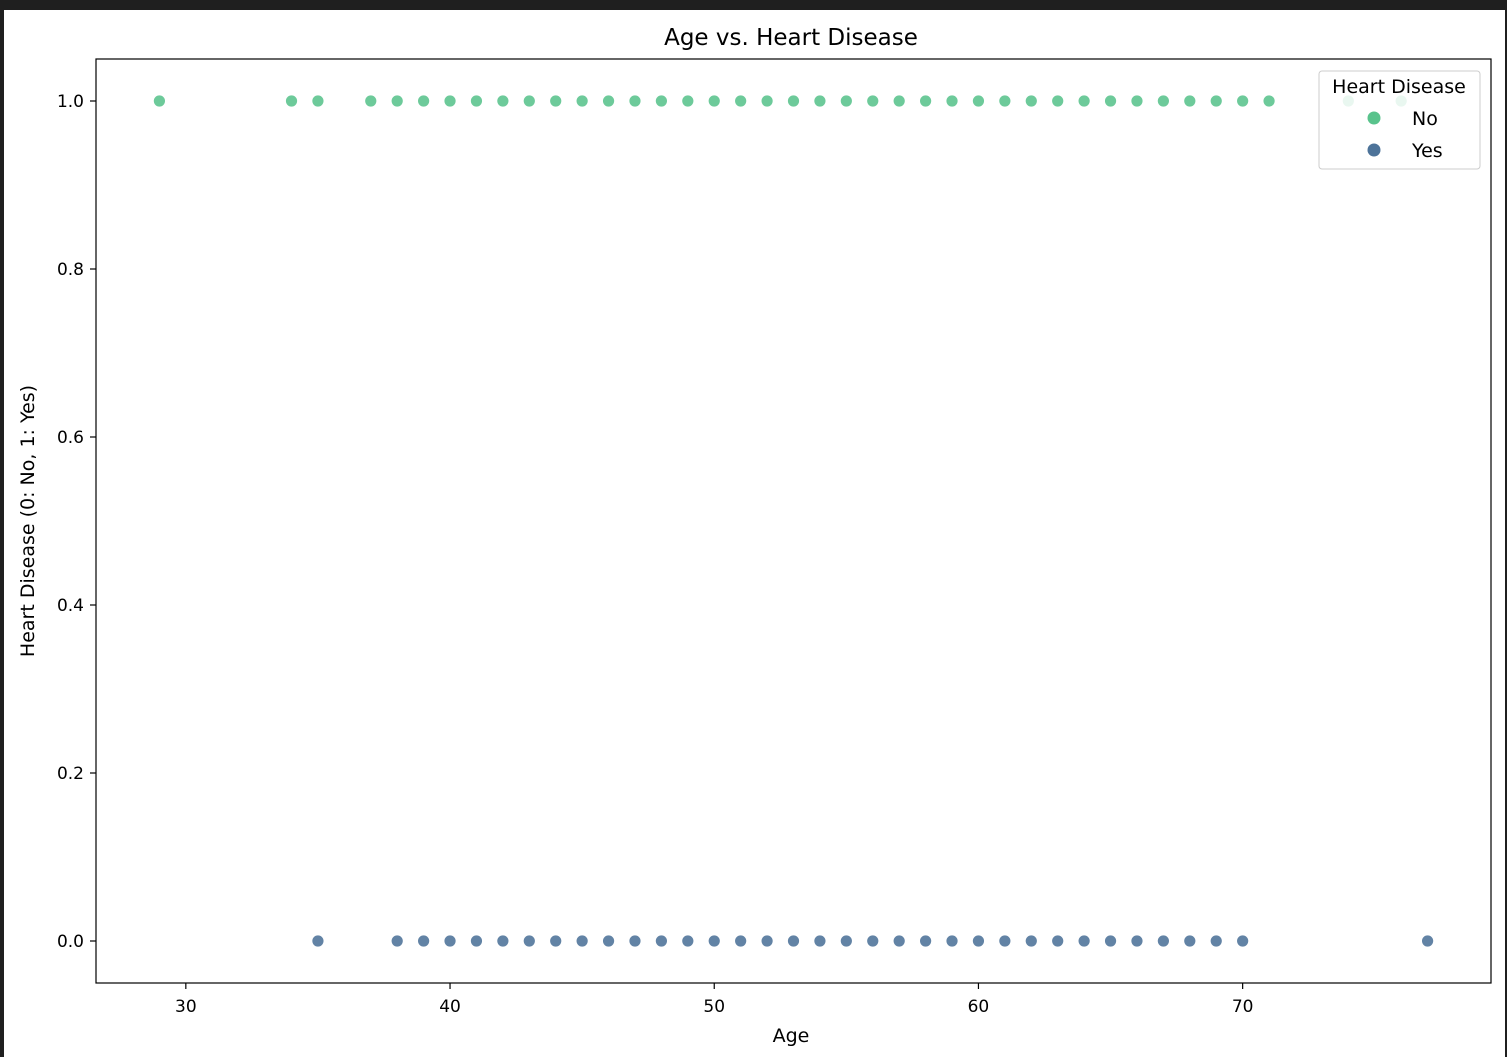 This screenshot has width=1507, height=1057. Describe the element at coordinates (70, 774) in the screenshot. I see `y-tick-label: 0.2` at that location.